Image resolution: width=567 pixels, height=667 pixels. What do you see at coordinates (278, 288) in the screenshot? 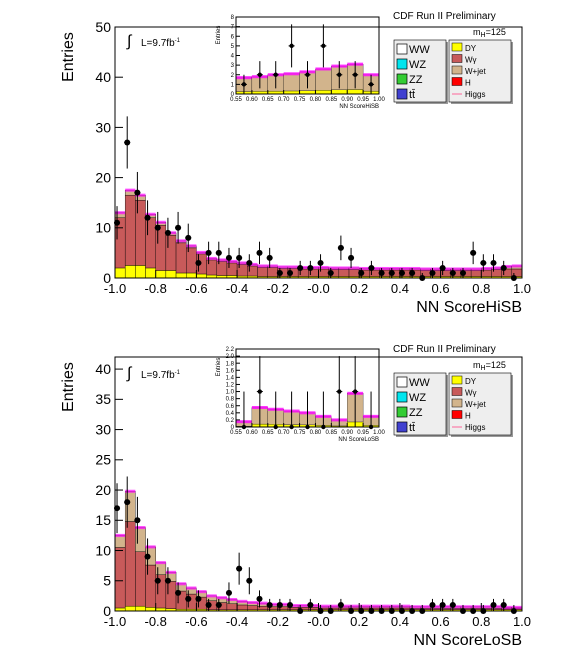
I see `x-tick-label: -0.2` at bounding box center [278, 288].